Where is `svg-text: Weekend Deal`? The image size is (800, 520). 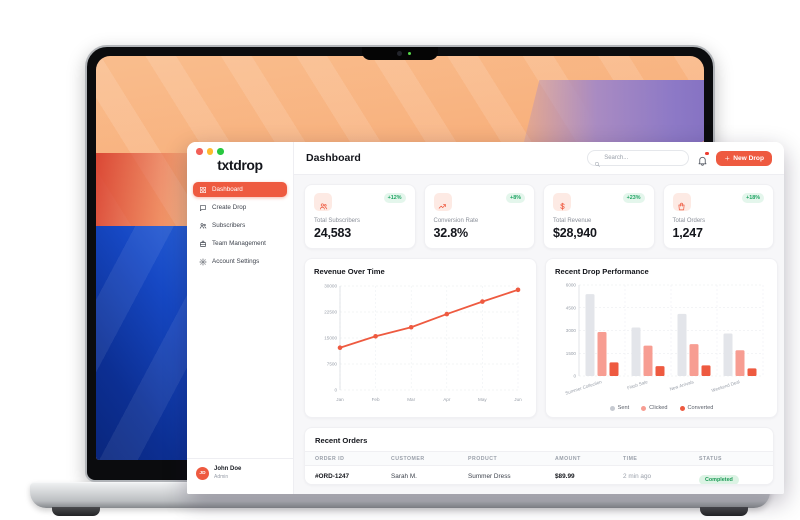
svg-text: Weekend Deal is located at coordinates (726, 386).